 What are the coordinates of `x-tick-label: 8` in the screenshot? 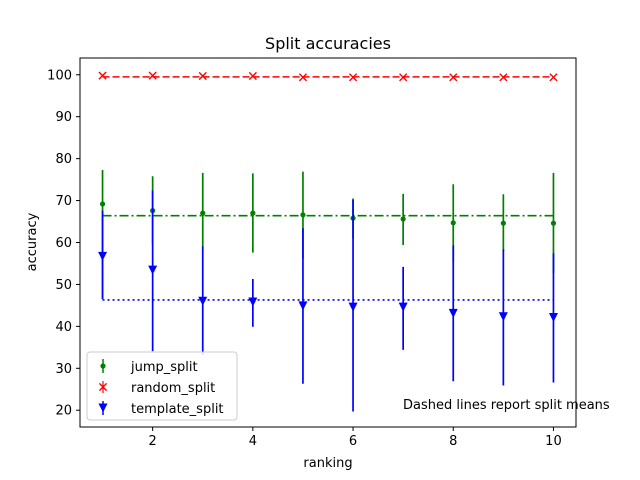 It's located at (453, 441).